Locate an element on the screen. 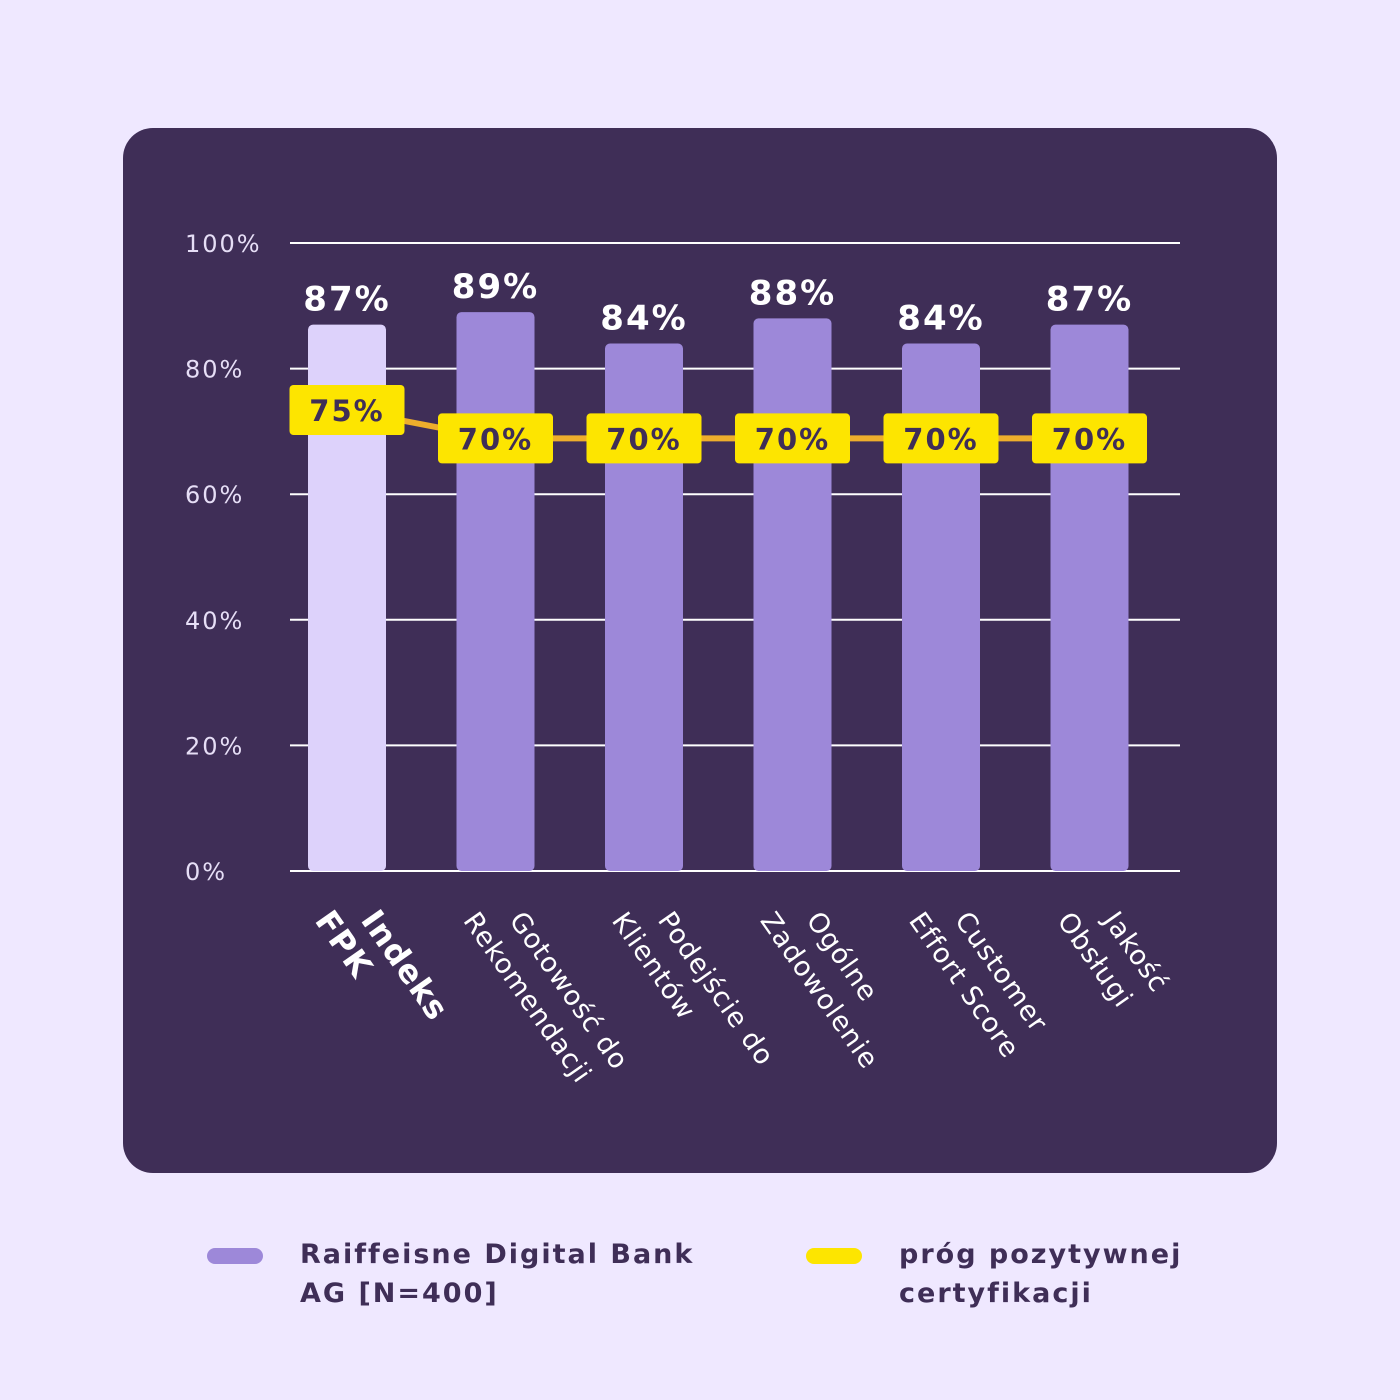 This screenshot has height=1400, width=1400. x-axis-category-label: OgólneZadowolenie is located at coordinates (835, 980).